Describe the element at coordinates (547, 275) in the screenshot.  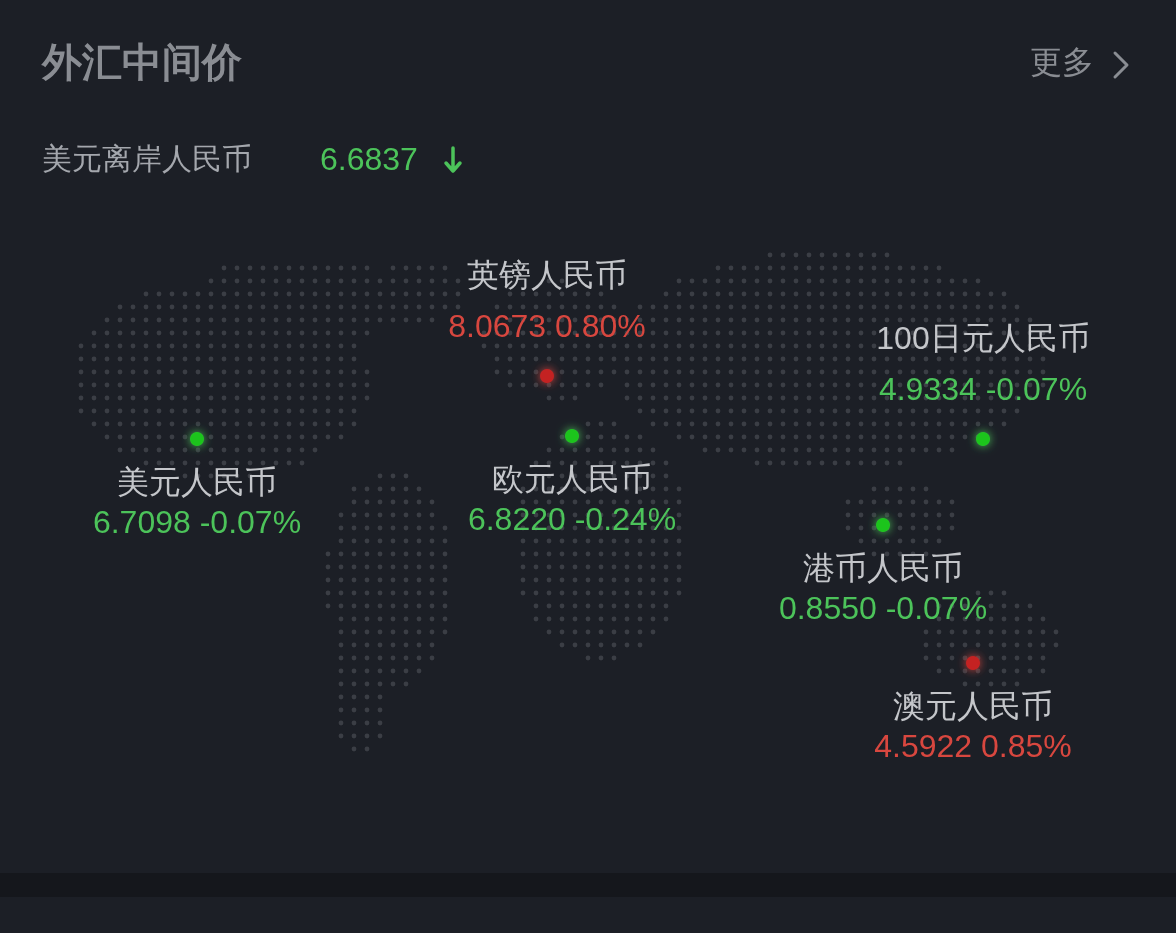
I see `category-label: 英镑人民币` at that location.